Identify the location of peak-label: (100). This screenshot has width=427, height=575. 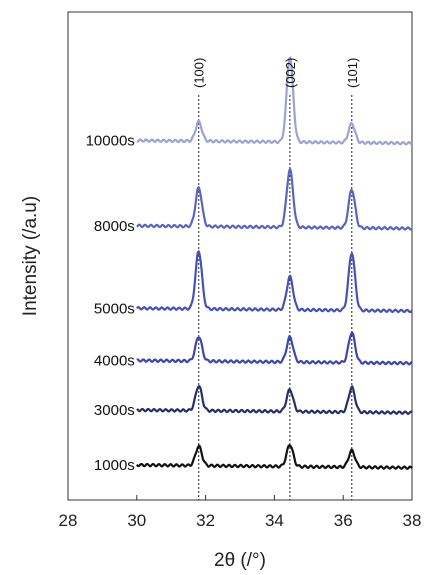
(199, 73).